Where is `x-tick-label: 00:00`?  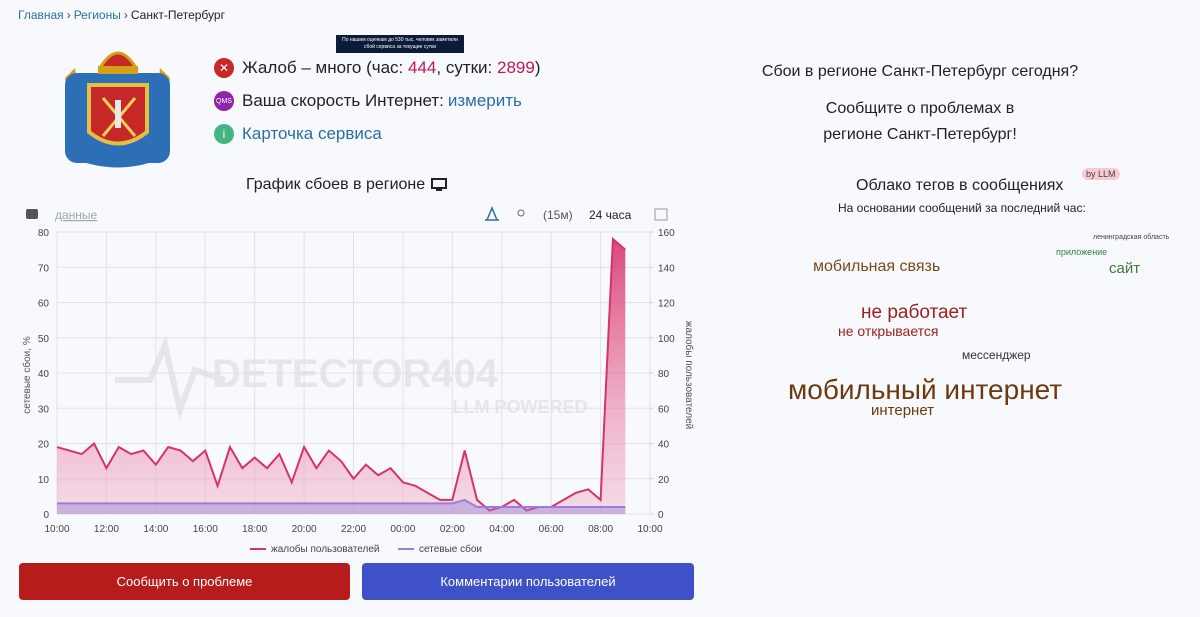 x-tick-label: 00:00 is located at coordinates (402, 529).